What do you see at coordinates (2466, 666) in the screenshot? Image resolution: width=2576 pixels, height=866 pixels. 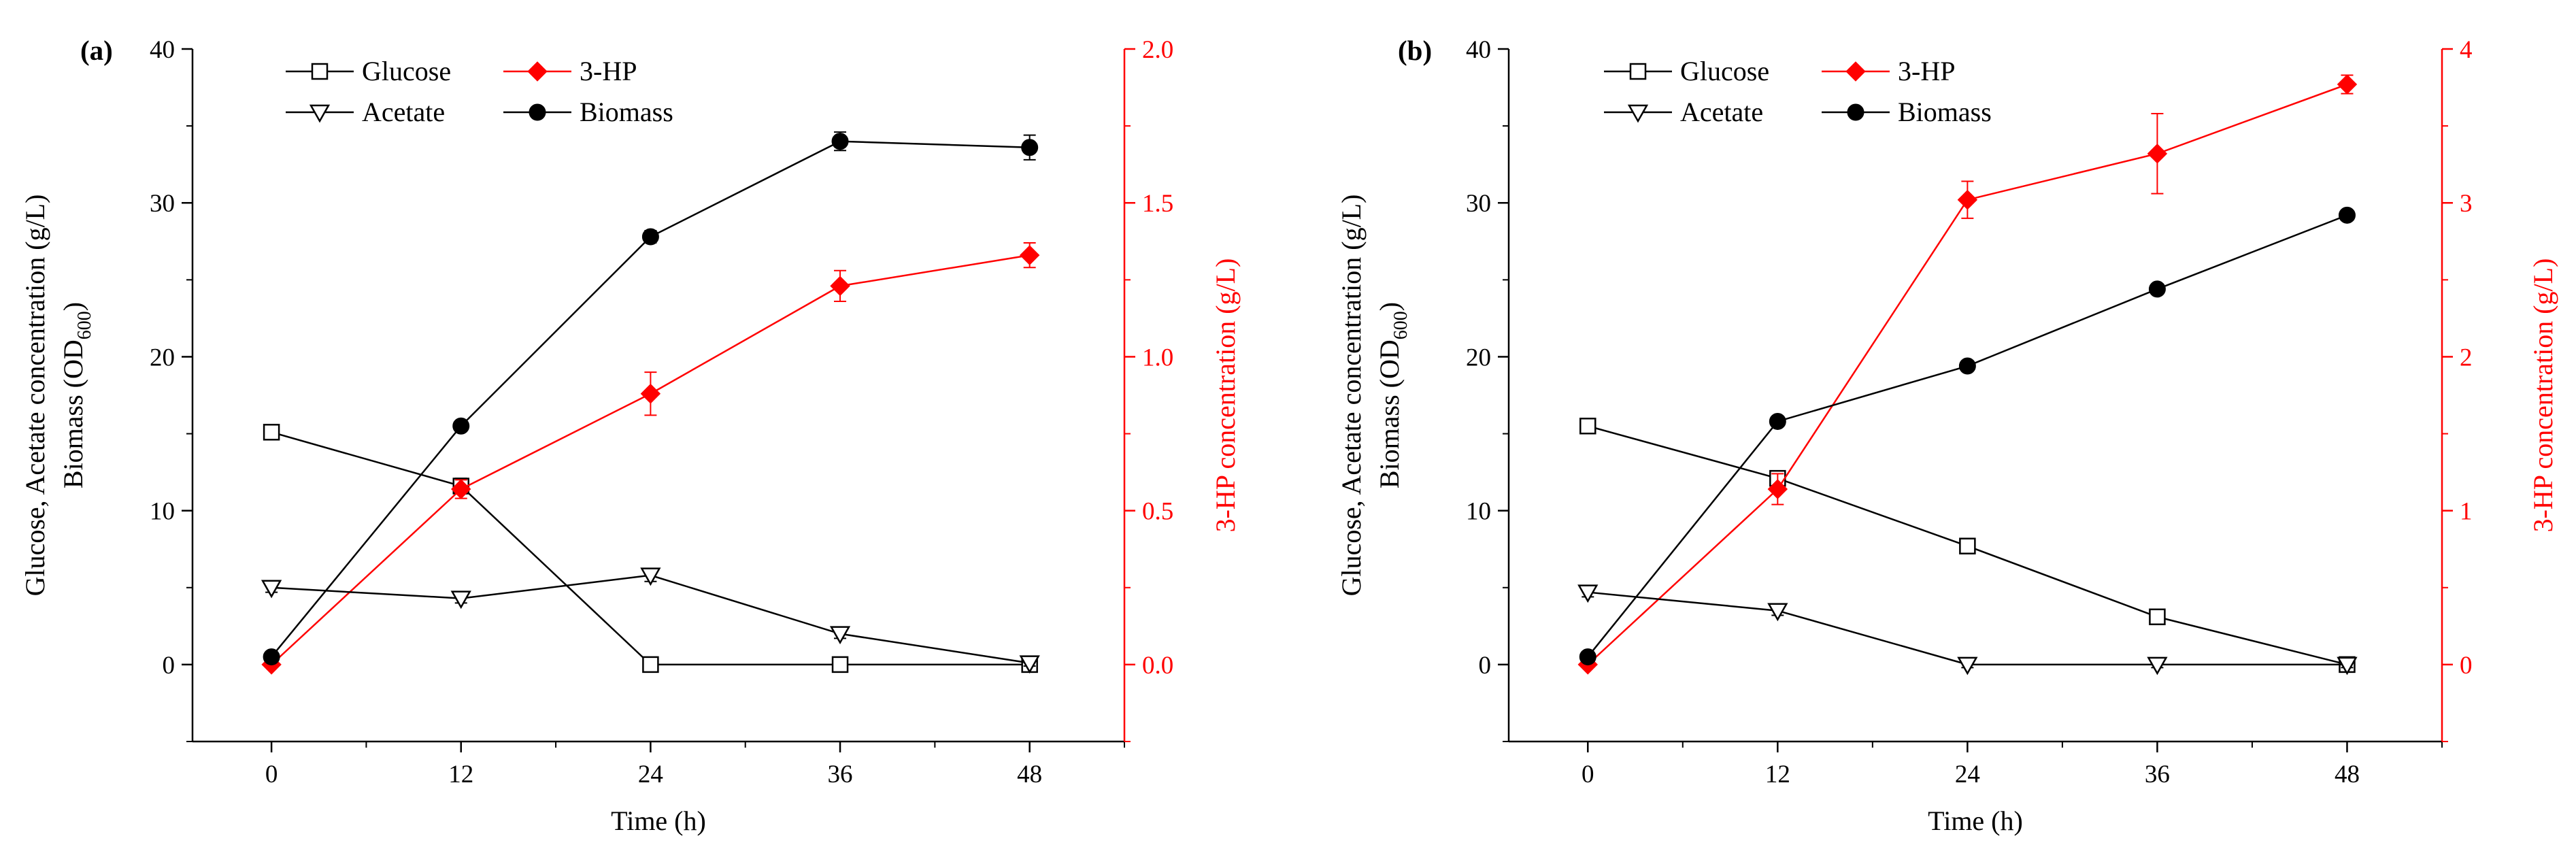 I see `y2-tick-label: 0` at bounding box center [2466, 666].